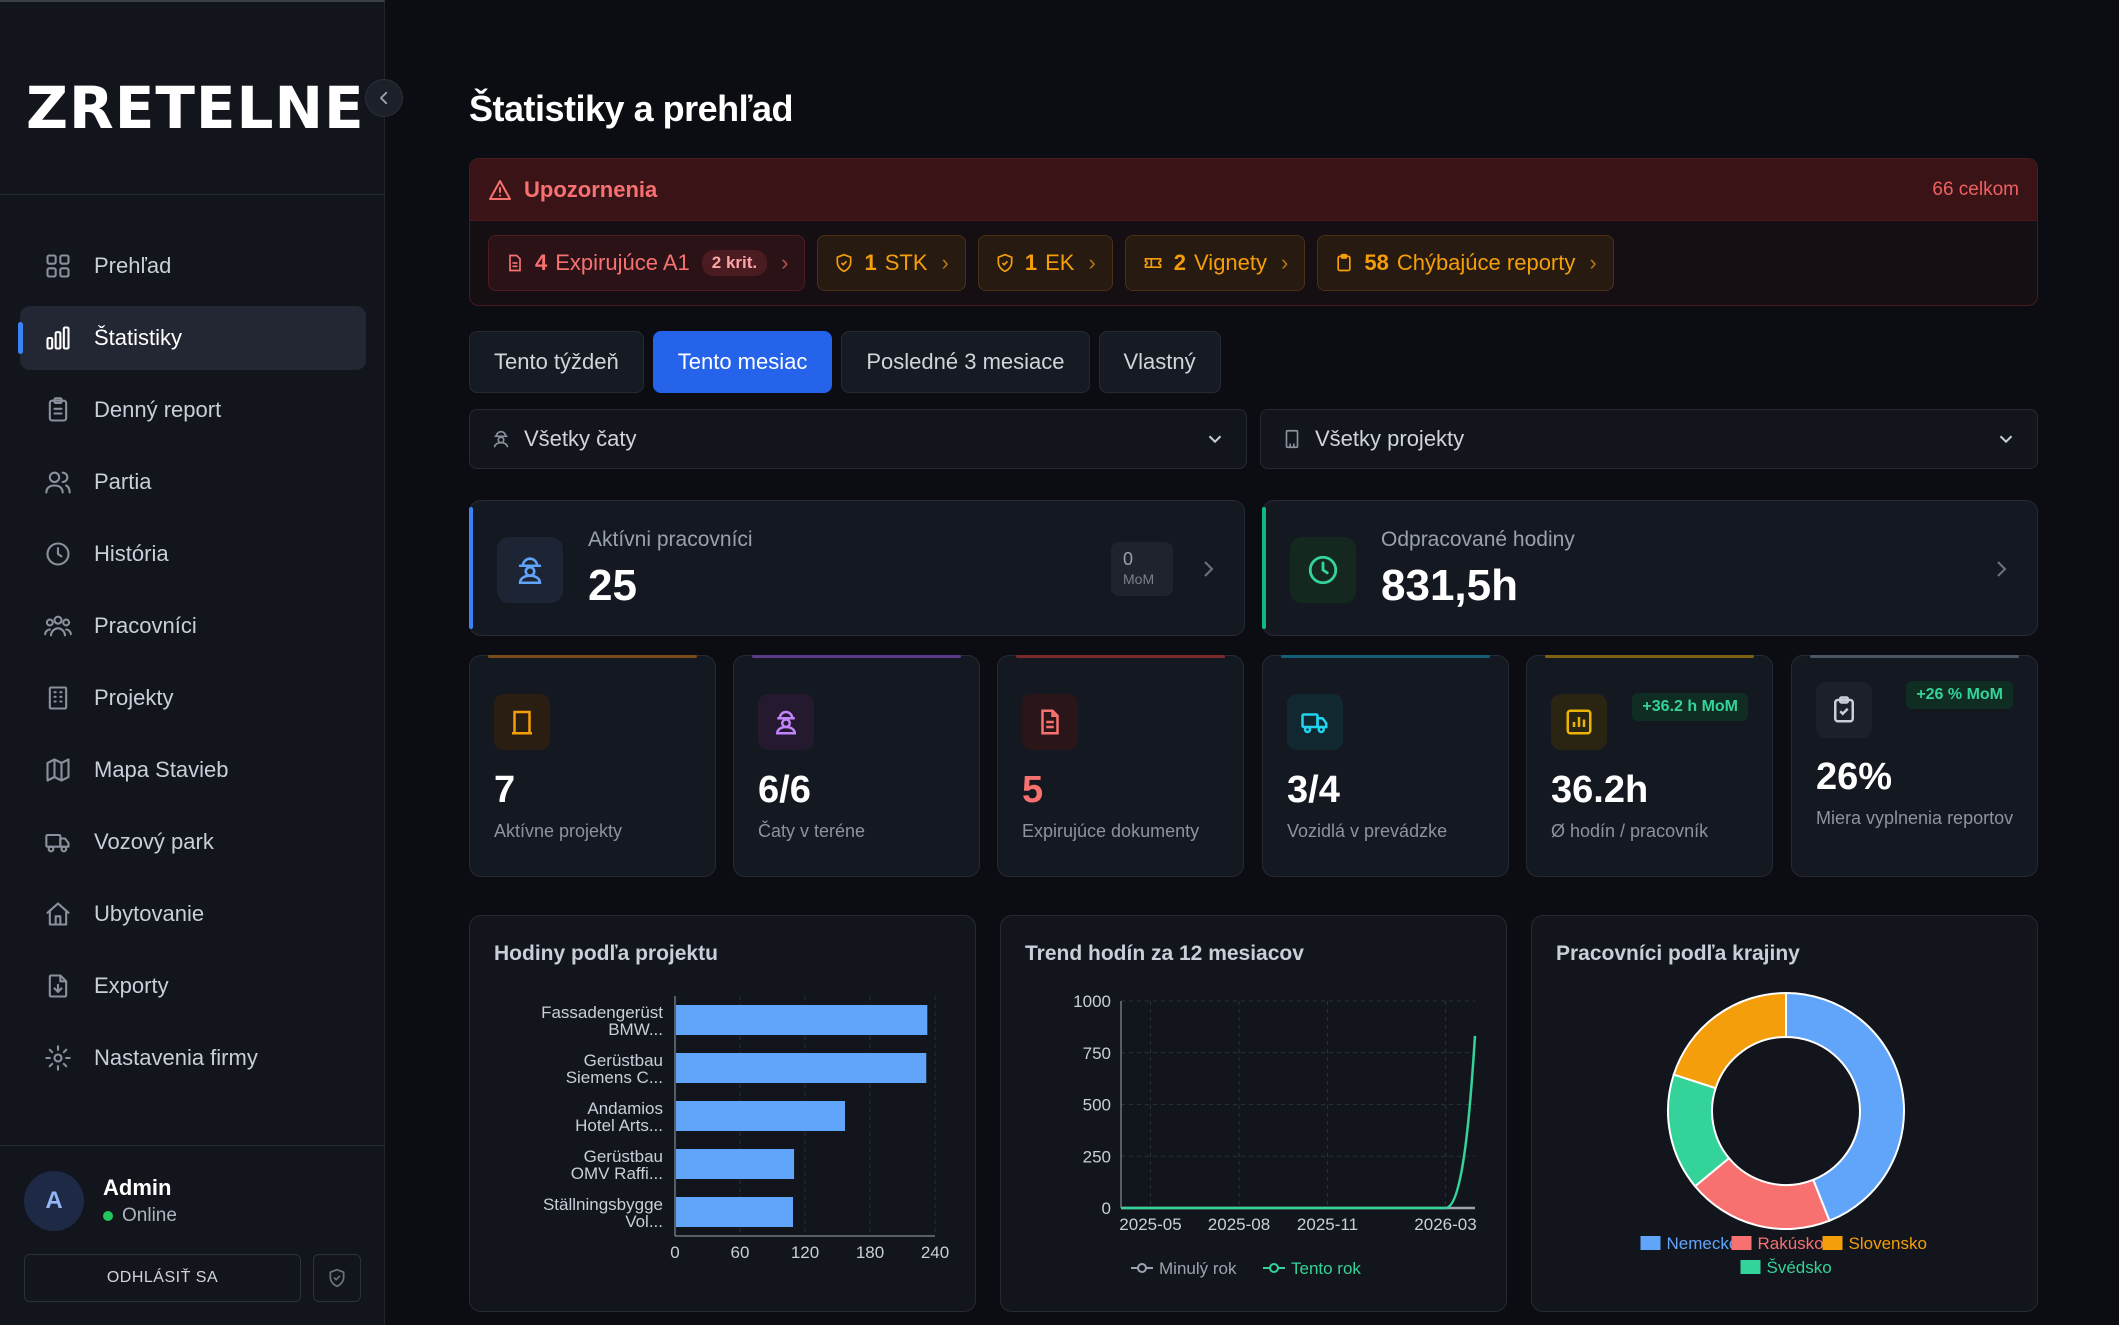 The image size is (2119, 1325). I want to click on sidebar-item-partia: Partia, so click(193, 482).